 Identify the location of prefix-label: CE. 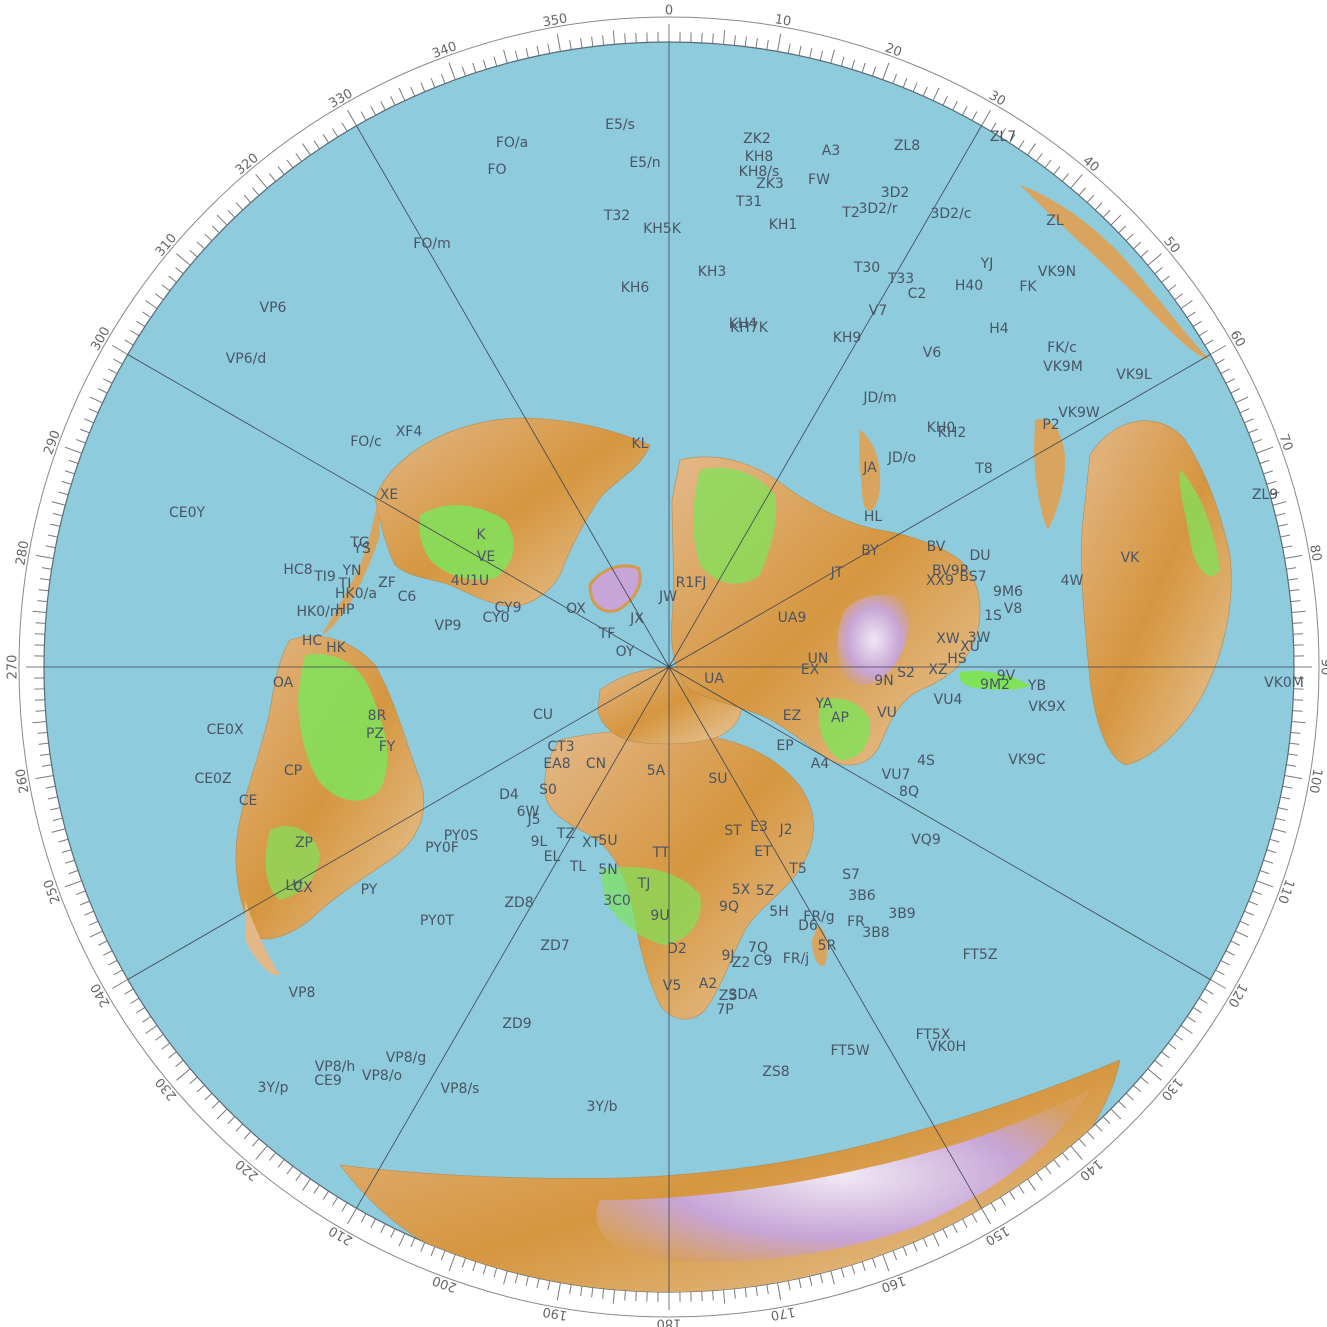
(248, 801).